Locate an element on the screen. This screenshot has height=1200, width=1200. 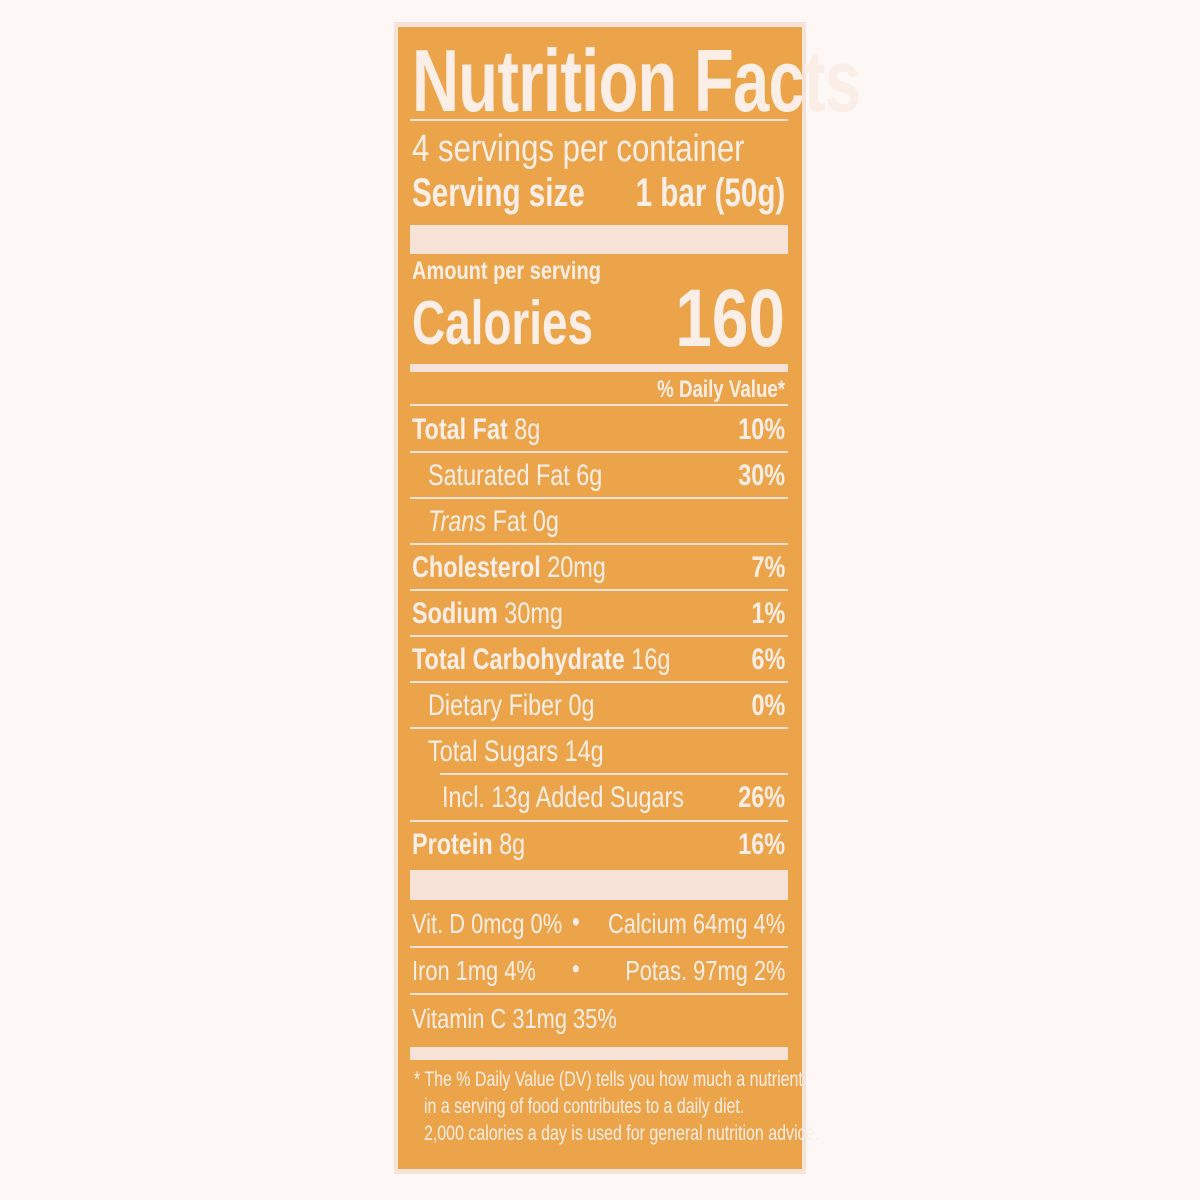
nutrient-dv: 1% is located at coordinates (768, 613).